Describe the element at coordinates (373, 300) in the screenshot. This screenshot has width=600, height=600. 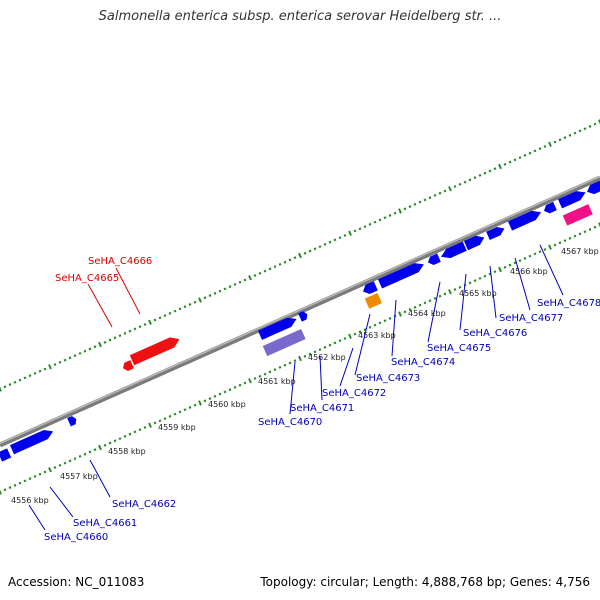
I see `feature-orange` at that location.